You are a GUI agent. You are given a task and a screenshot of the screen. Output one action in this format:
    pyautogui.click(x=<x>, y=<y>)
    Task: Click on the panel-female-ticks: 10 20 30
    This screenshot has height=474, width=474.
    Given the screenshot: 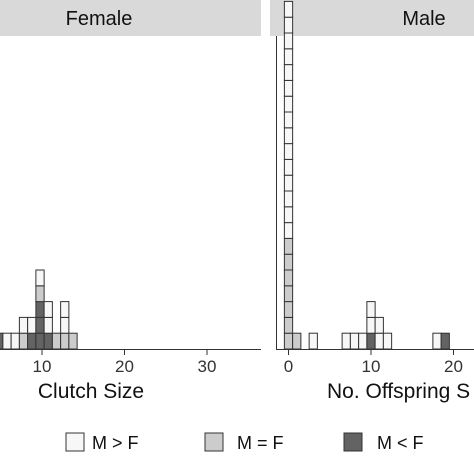 What is the action you would take?
    pyautogui.click(x=125, y=362)
    